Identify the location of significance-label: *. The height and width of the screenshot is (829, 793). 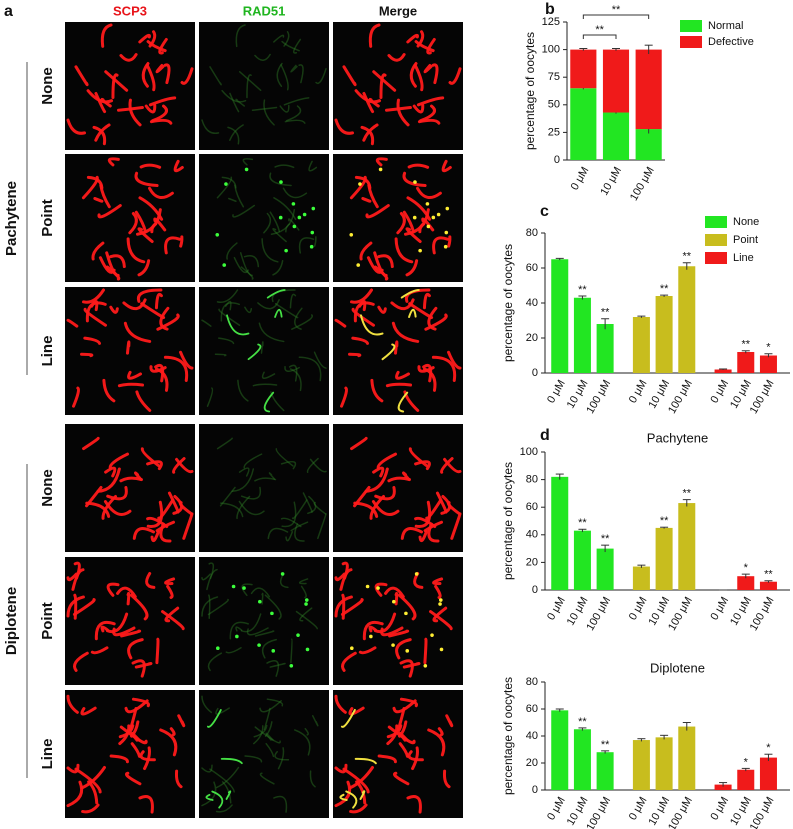
(768, 348).